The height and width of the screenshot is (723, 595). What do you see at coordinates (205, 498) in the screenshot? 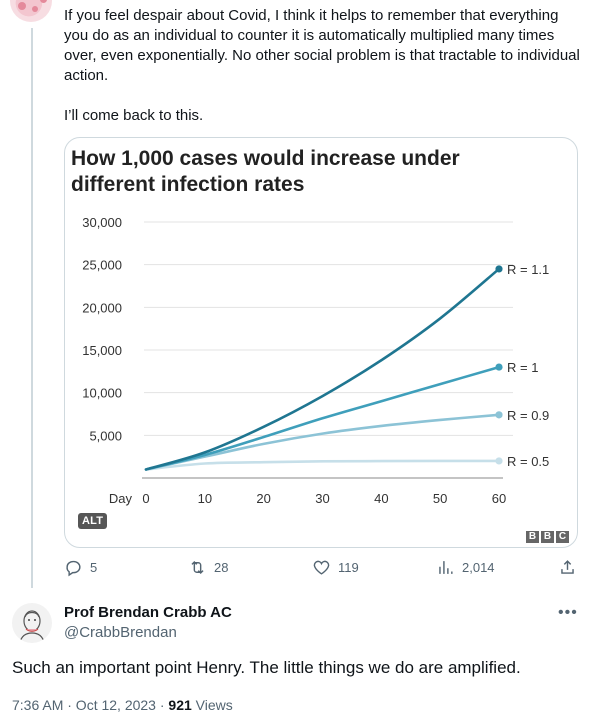
I see `x-tick-label: 10` at bounding box center [205, 498].